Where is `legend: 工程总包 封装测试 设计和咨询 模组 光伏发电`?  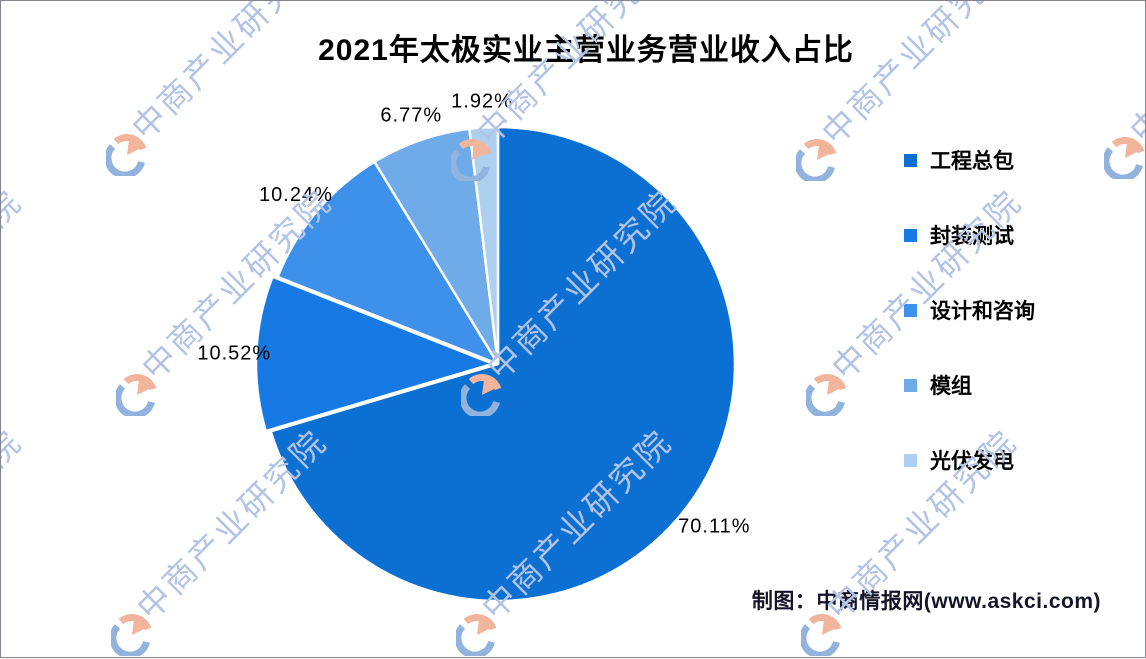
legend: 工程总包 封装测试 设计和咨询 模组 光伏发电 is located at coordinates (969, 335).